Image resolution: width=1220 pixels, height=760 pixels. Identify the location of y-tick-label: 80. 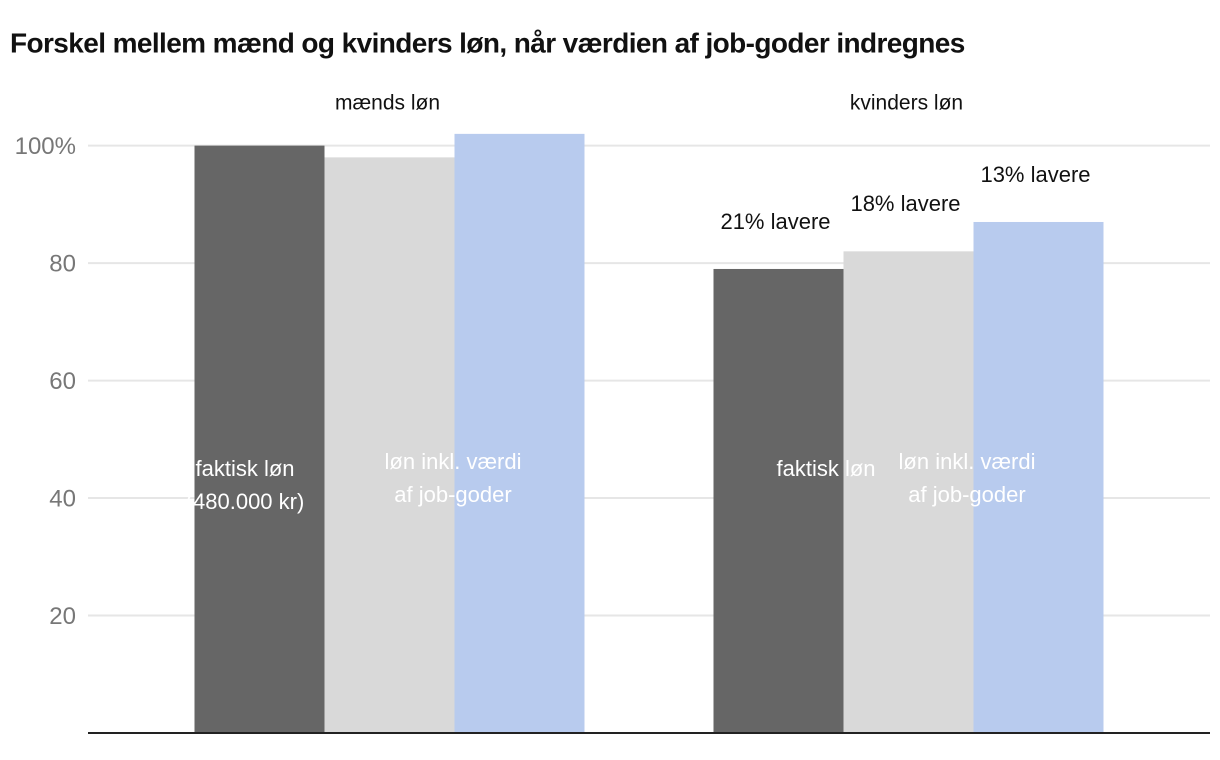
(62, 263).